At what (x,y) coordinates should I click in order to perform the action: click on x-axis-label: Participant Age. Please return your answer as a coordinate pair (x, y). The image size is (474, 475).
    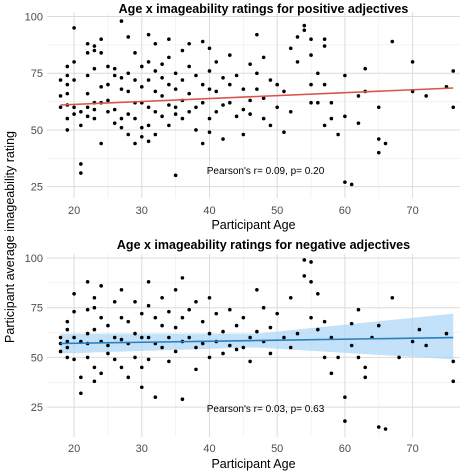
    Looking at the image, I should click on (253, 464).